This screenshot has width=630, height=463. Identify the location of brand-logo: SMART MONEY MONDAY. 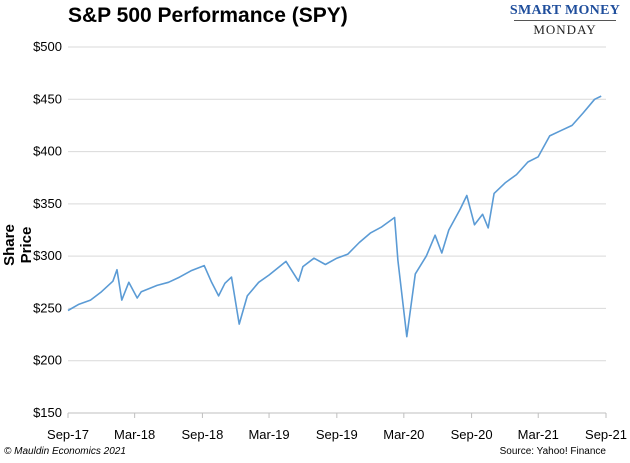
(565, 20).